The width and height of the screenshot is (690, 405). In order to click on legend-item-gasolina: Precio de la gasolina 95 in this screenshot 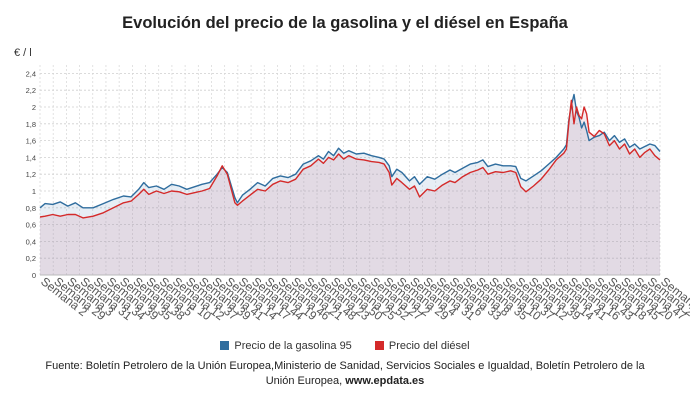, I will do `click(286, 346)`.